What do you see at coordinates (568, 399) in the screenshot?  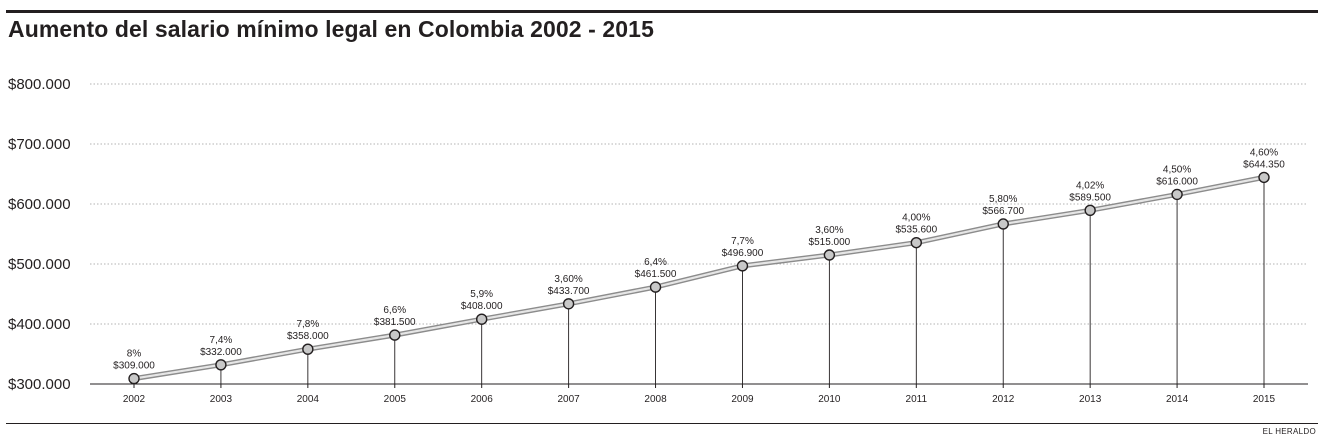 I see `x-tick-label: 2007` at bounding box center [568, 399].